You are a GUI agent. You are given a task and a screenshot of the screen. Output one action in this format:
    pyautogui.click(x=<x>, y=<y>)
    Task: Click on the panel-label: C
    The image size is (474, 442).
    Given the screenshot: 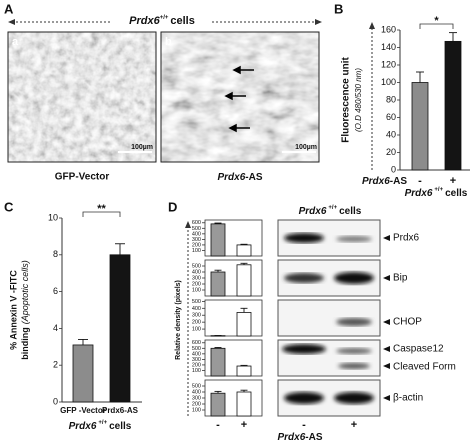 What is the action you would take?
    pyautogui.click(x=9, y=206)
    